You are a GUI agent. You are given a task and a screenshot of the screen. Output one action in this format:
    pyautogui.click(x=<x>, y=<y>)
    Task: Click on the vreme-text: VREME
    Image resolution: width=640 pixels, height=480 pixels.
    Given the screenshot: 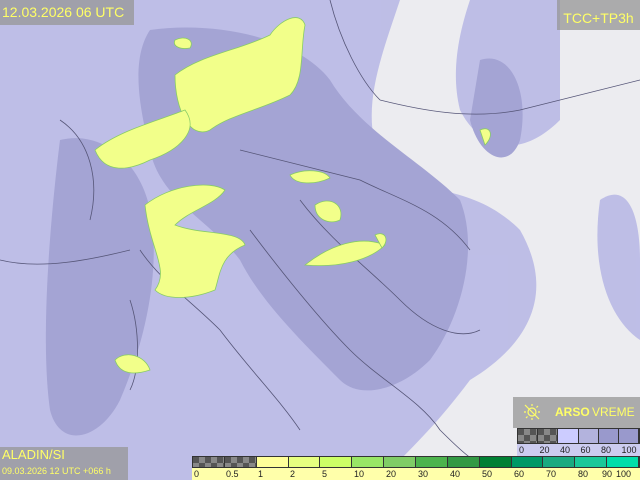 What is the action you would take?
    pyautogui.click(x=613, y=412)
    